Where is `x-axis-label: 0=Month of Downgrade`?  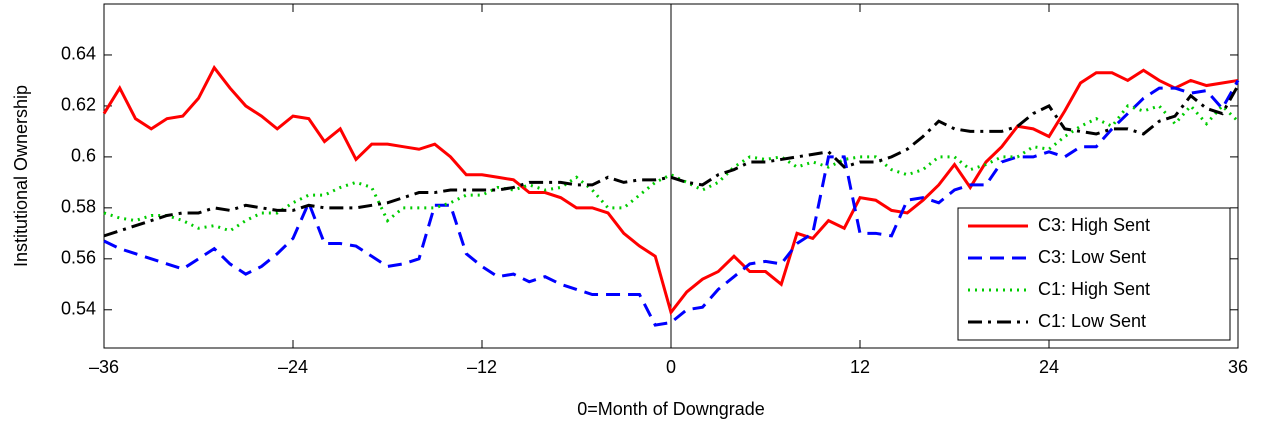 x-axis-label: 0=Month of Downgrade is located at coordinates (671, 409).